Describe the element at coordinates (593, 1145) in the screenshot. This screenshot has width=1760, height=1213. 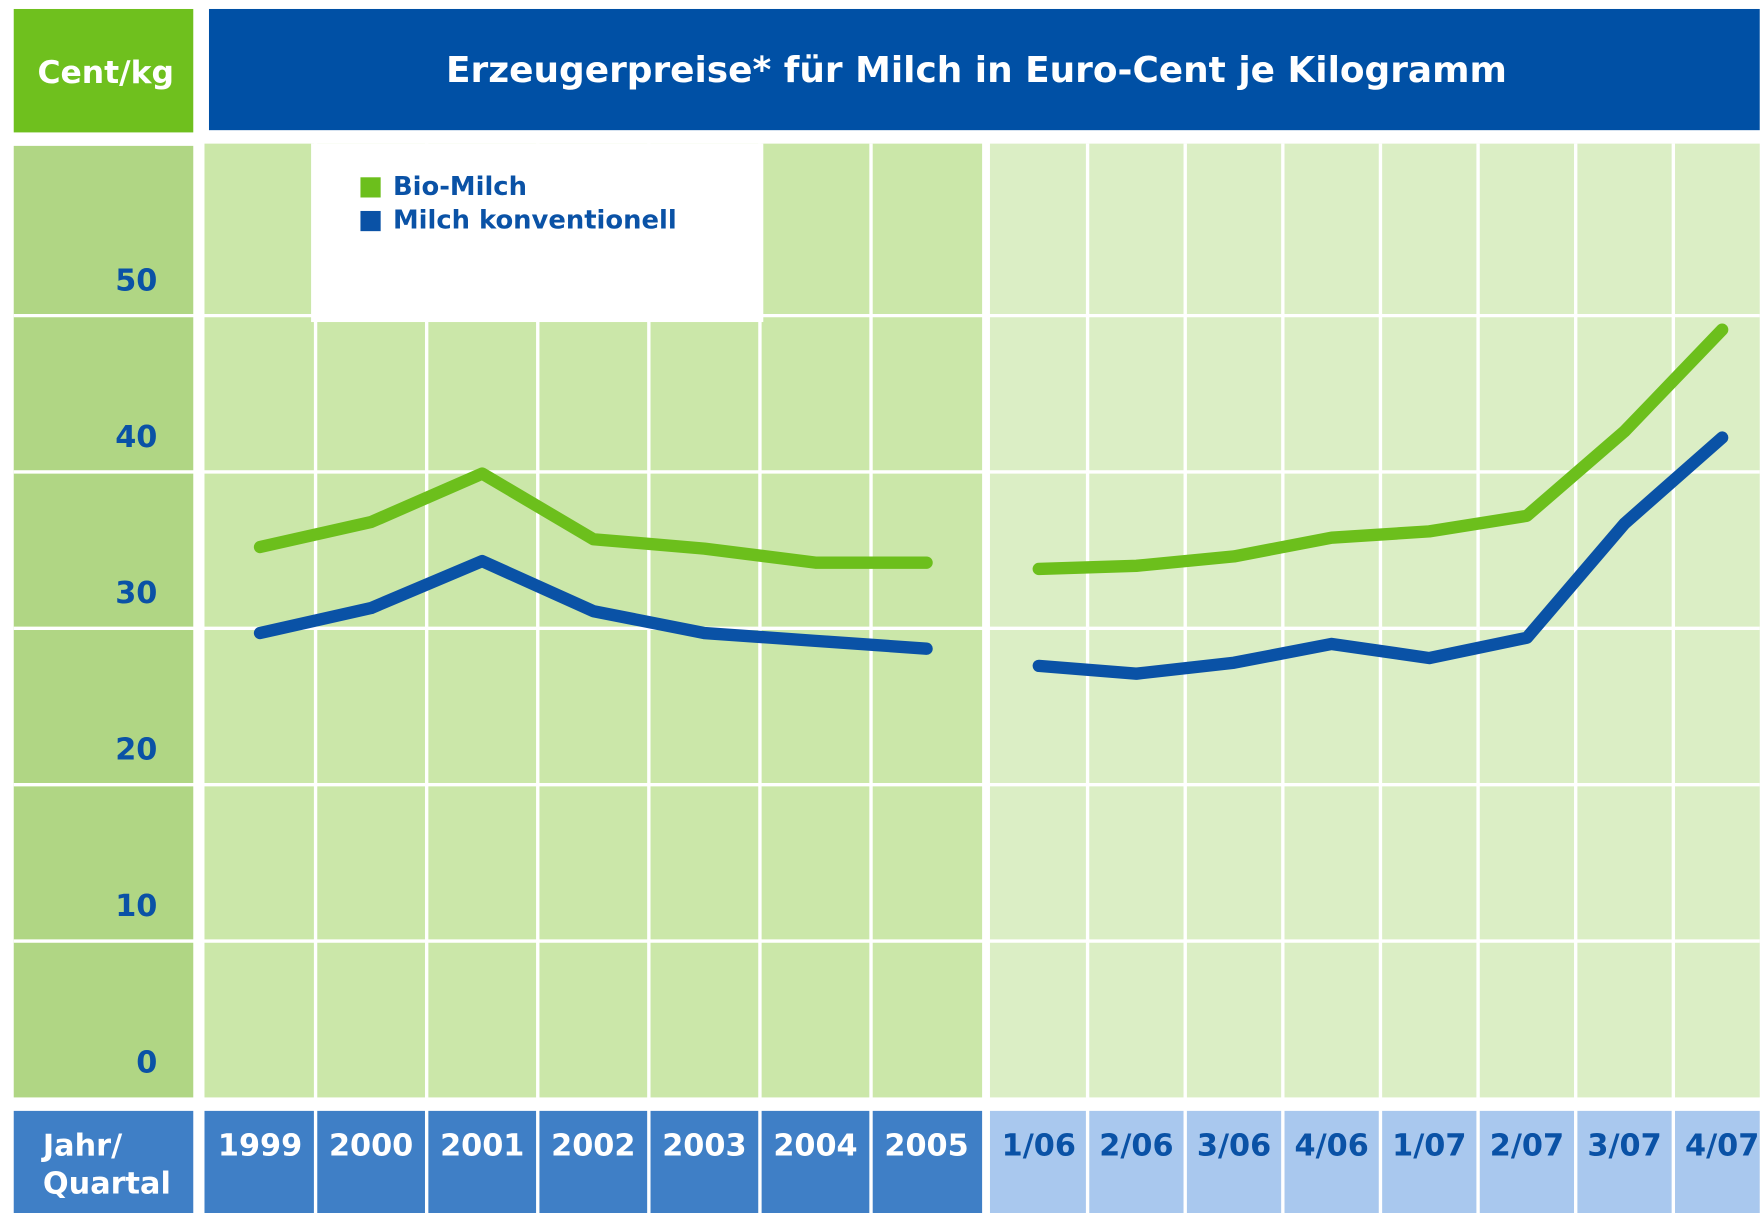
I see `x-tick-label: 2002` at that location.